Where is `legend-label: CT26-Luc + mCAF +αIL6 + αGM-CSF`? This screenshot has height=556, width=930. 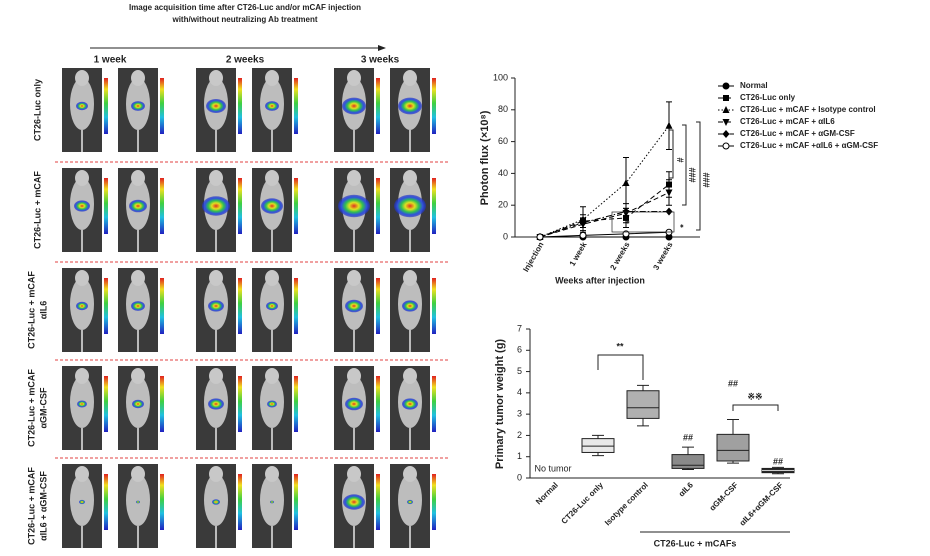 legend-label: CT26-Luc + mCAF +αIL6 + αGM-CSF is located at coordinates (809, 145).